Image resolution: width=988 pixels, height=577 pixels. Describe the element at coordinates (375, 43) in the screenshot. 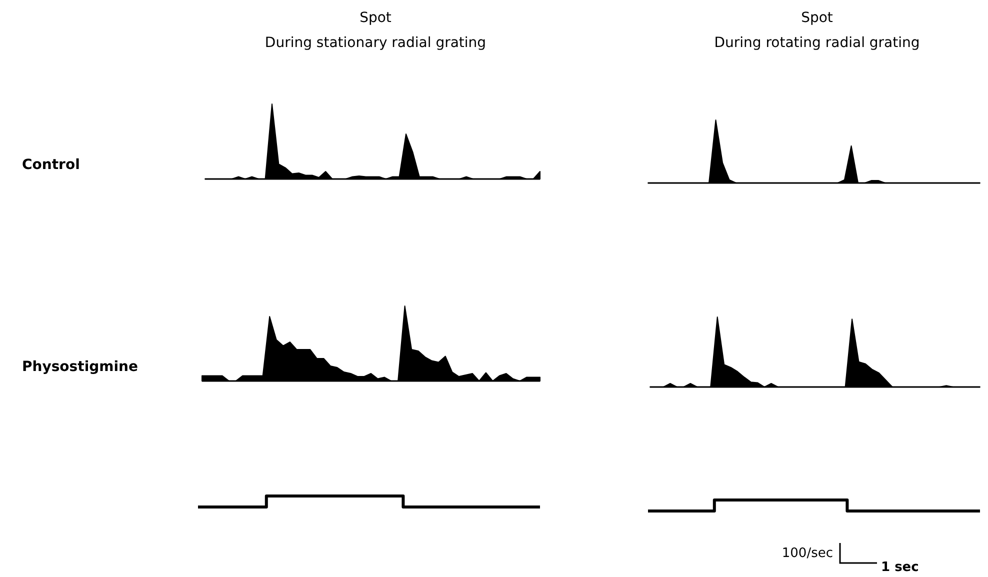

I see `chart-subtitle: During stationary radial grating` at that location.